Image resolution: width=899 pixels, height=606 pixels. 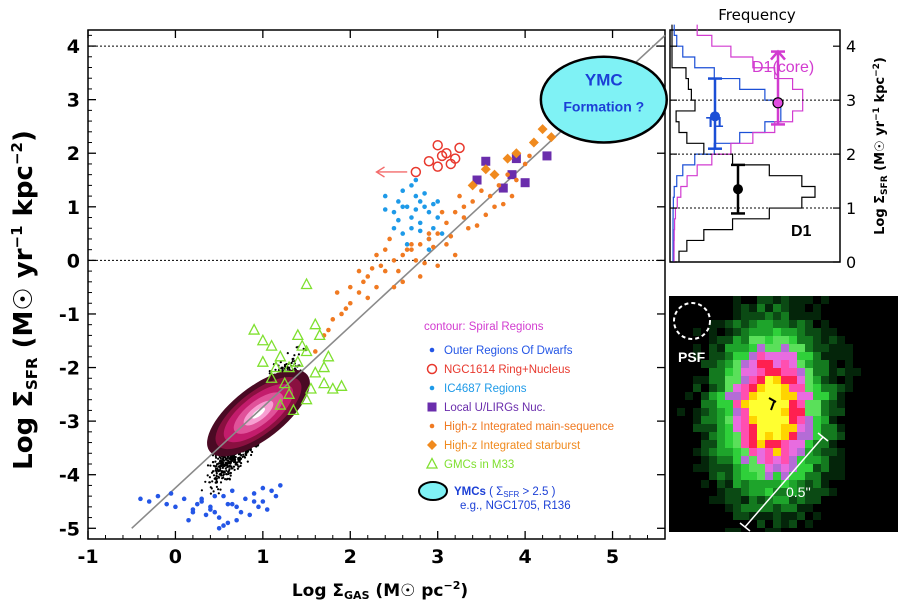 I want to click on xlabel-sub: GAS, so click(x=357, y=595).